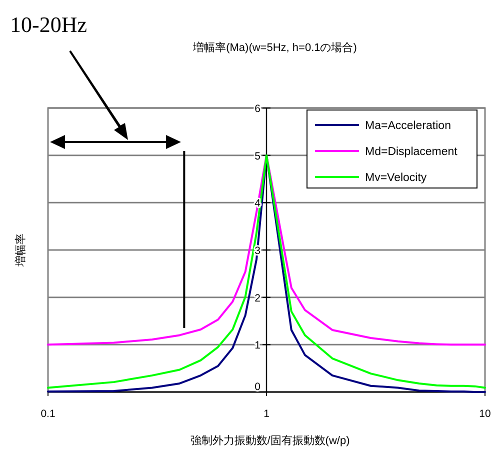  Describe the element at coordinates (411, 152) in the screenshot. I see `legend-label: Md=Displacement` at that location.